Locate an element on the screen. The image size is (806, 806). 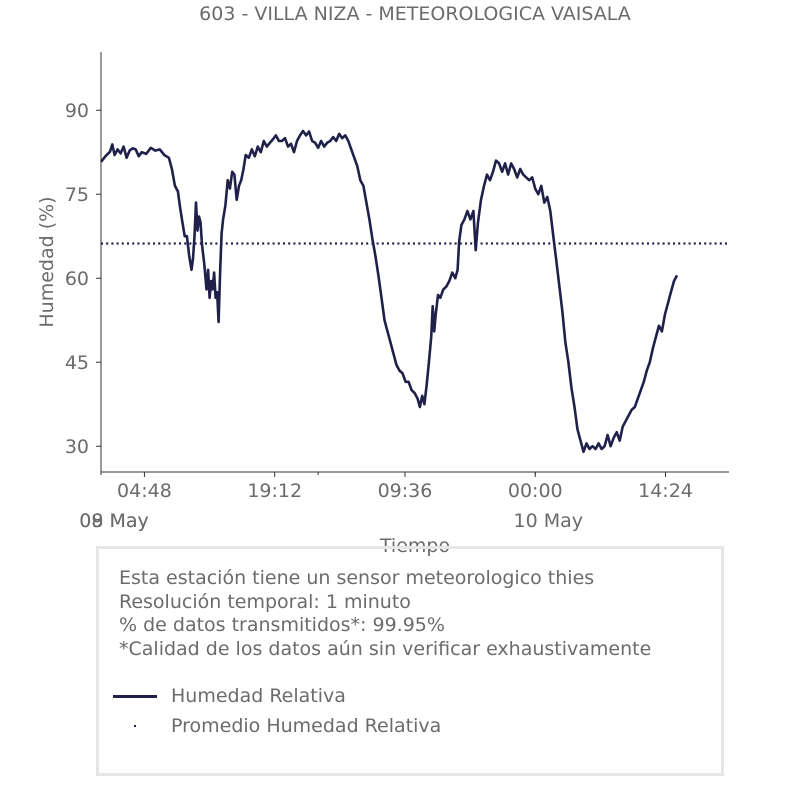
legend-label: Humedad Relativa is located at coordinates (258, 696).